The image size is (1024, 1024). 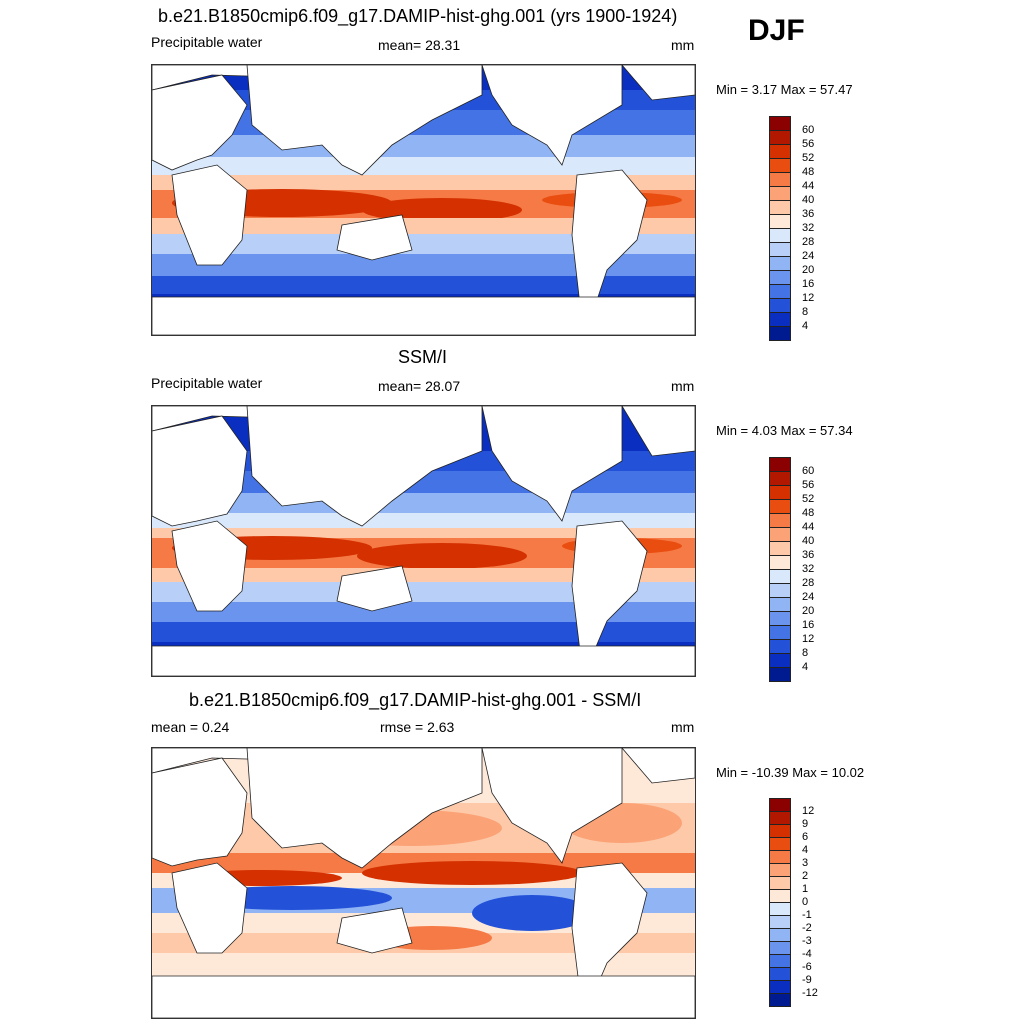 I want to click on colorbar-label: 36, so click(x=808, y=555).